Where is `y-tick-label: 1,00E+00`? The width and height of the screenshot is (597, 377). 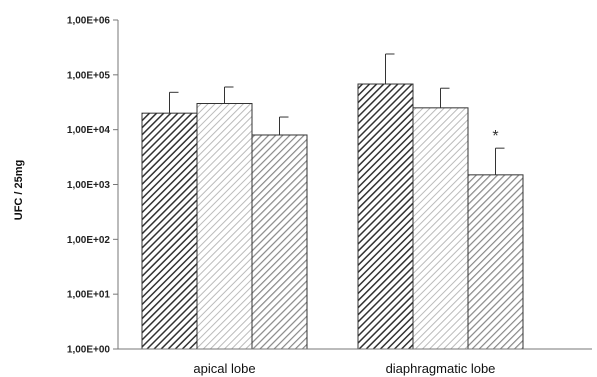 y-tick-label: 1,00E+00 is located at coordinates (89, 350).